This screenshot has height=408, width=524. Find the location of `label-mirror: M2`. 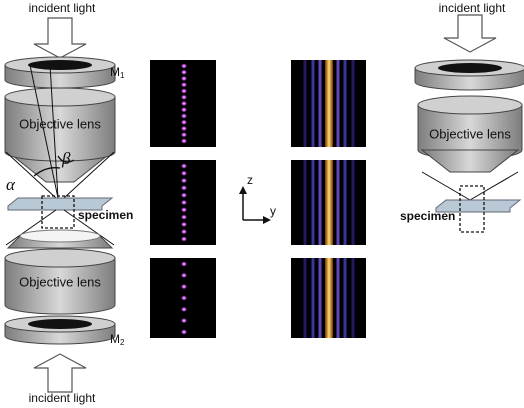

label-mirror: M2 is located at coordinates (117, 339).